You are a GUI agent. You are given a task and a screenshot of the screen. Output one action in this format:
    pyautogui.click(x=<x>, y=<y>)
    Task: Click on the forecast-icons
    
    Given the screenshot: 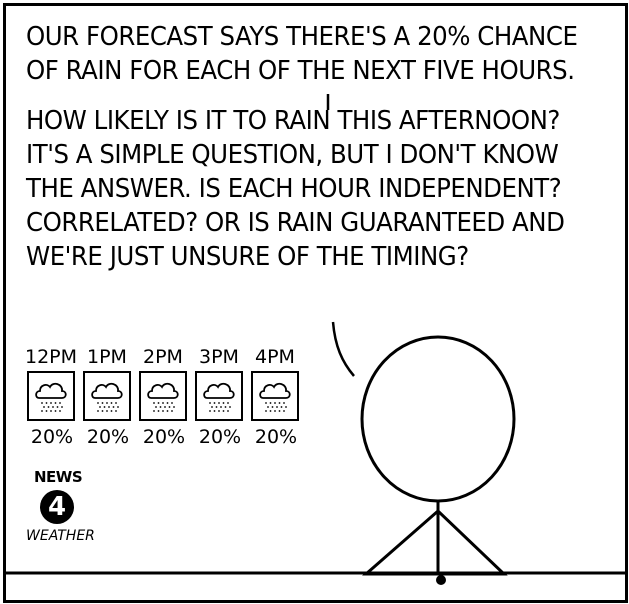 What is the action you would take?
    pyautogui.click(x=164, y=401)
    